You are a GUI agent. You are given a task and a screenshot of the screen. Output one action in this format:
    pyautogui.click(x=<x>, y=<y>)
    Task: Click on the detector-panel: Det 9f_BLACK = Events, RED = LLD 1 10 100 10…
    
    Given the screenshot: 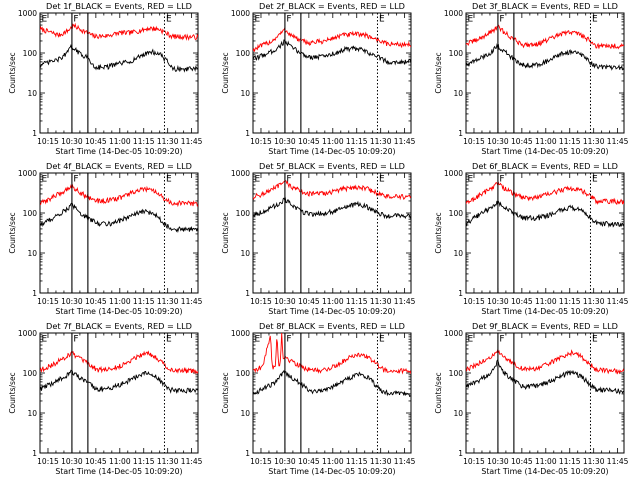 What is the action you would take?
    pyautogui.click(x=531, y=398)
    